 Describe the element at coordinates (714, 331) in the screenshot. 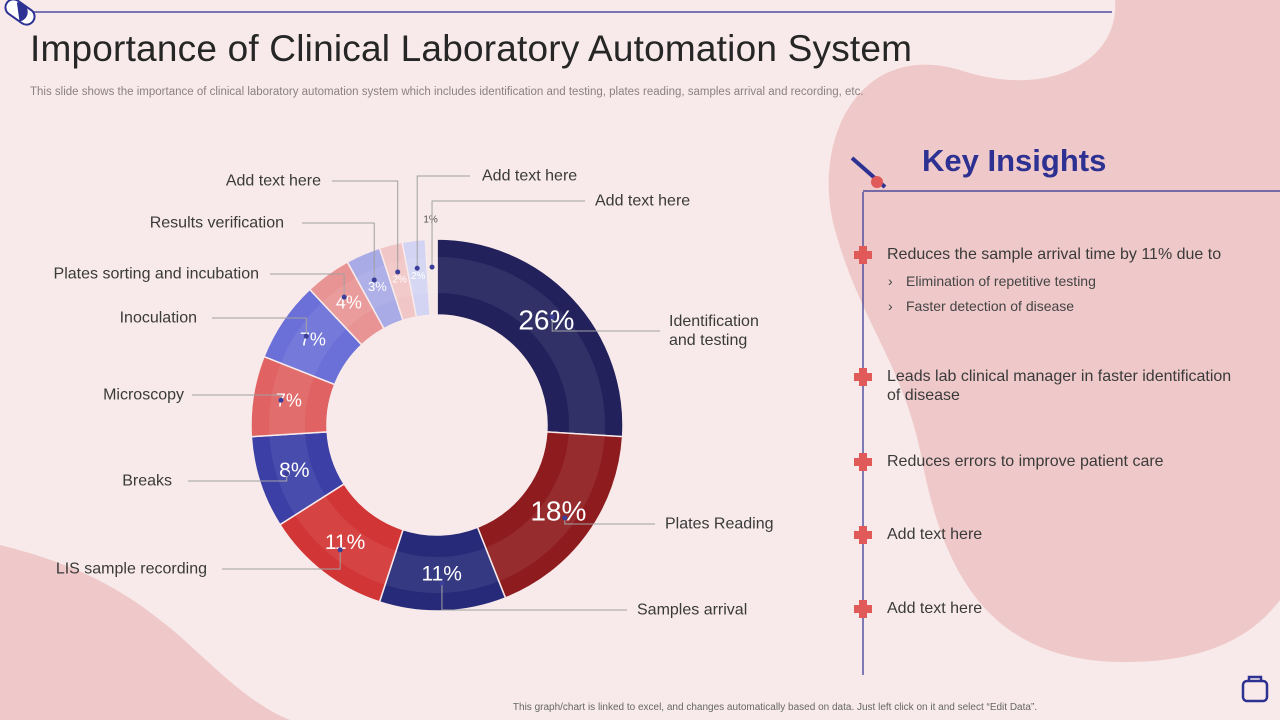

I see `category-label: Identification and testing` at that location.